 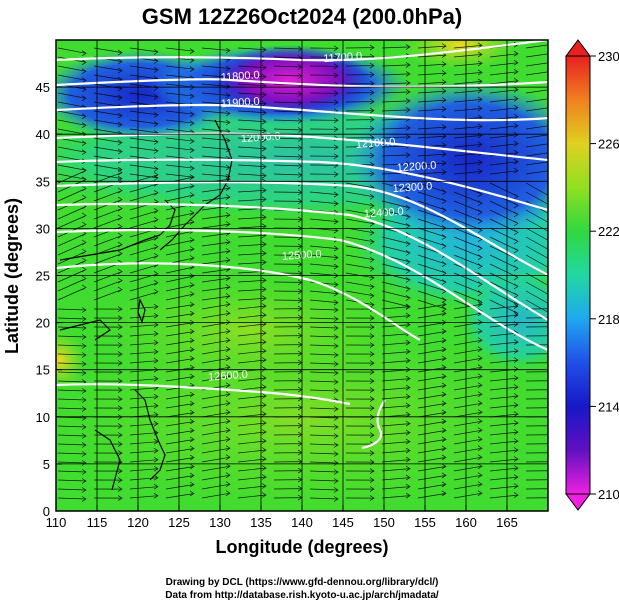 I want to click on x-tick-label: 115, so click(x=97, y=522).